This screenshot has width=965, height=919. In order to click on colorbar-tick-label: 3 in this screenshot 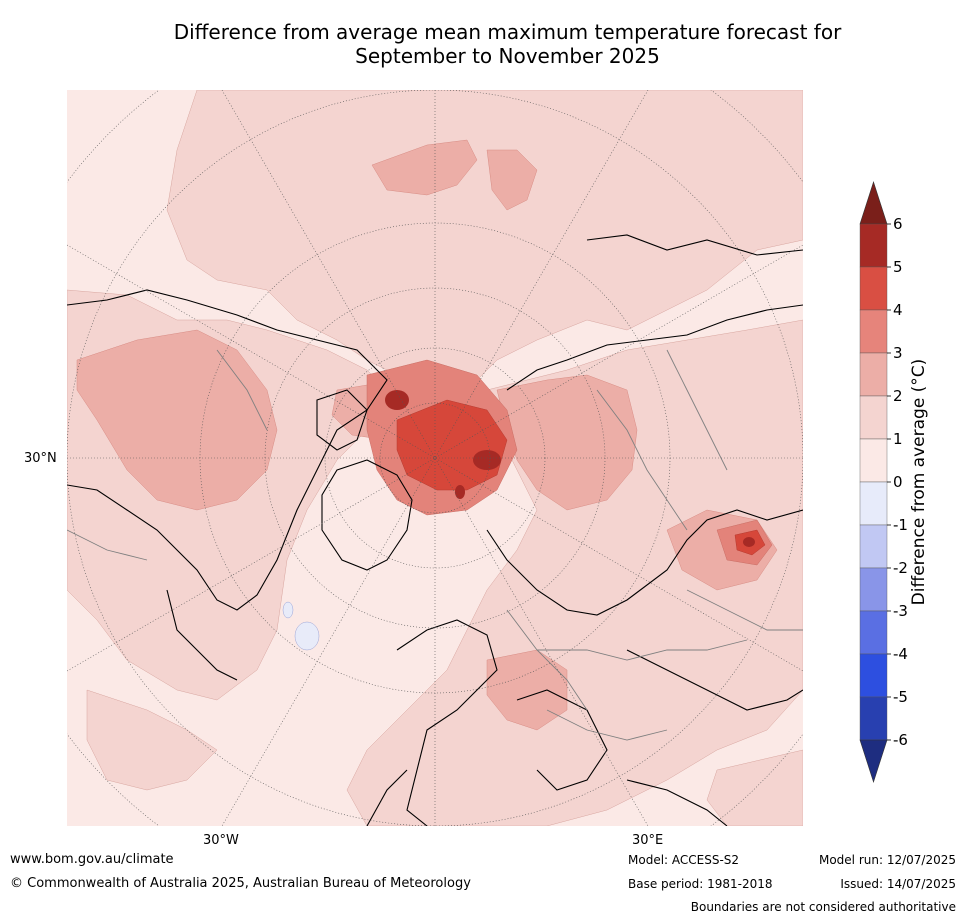, I will do `click(898, 353)`.